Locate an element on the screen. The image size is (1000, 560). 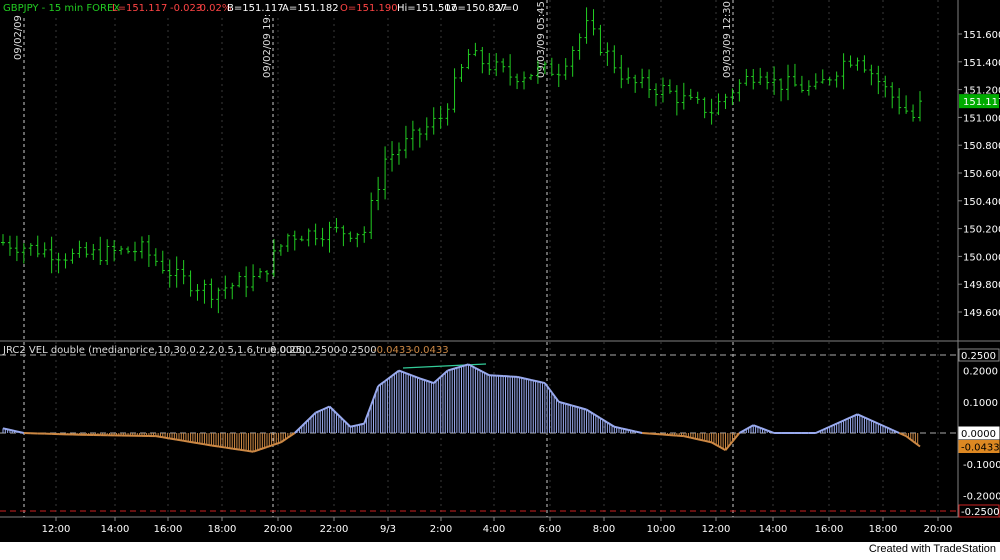
footer-credit: Created with TradeStation is located at coordinates (932, 549).